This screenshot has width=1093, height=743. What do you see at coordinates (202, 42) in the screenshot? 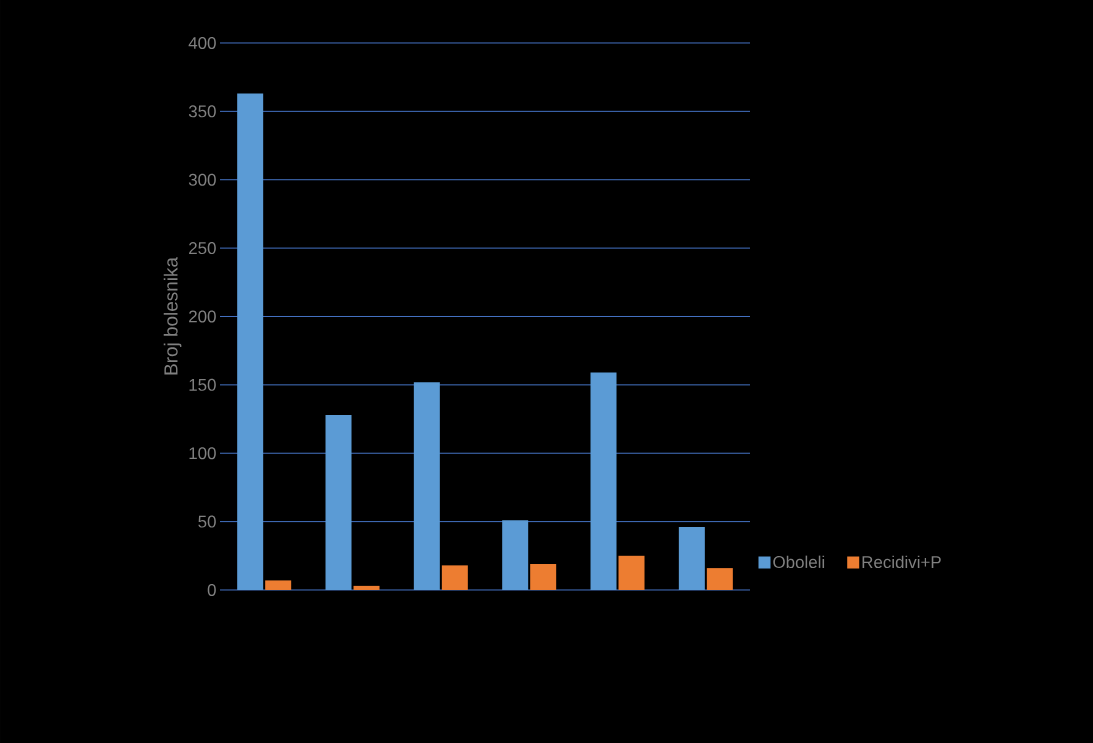
I see `y-tick-label: 400` at bounding box center [202, 42].